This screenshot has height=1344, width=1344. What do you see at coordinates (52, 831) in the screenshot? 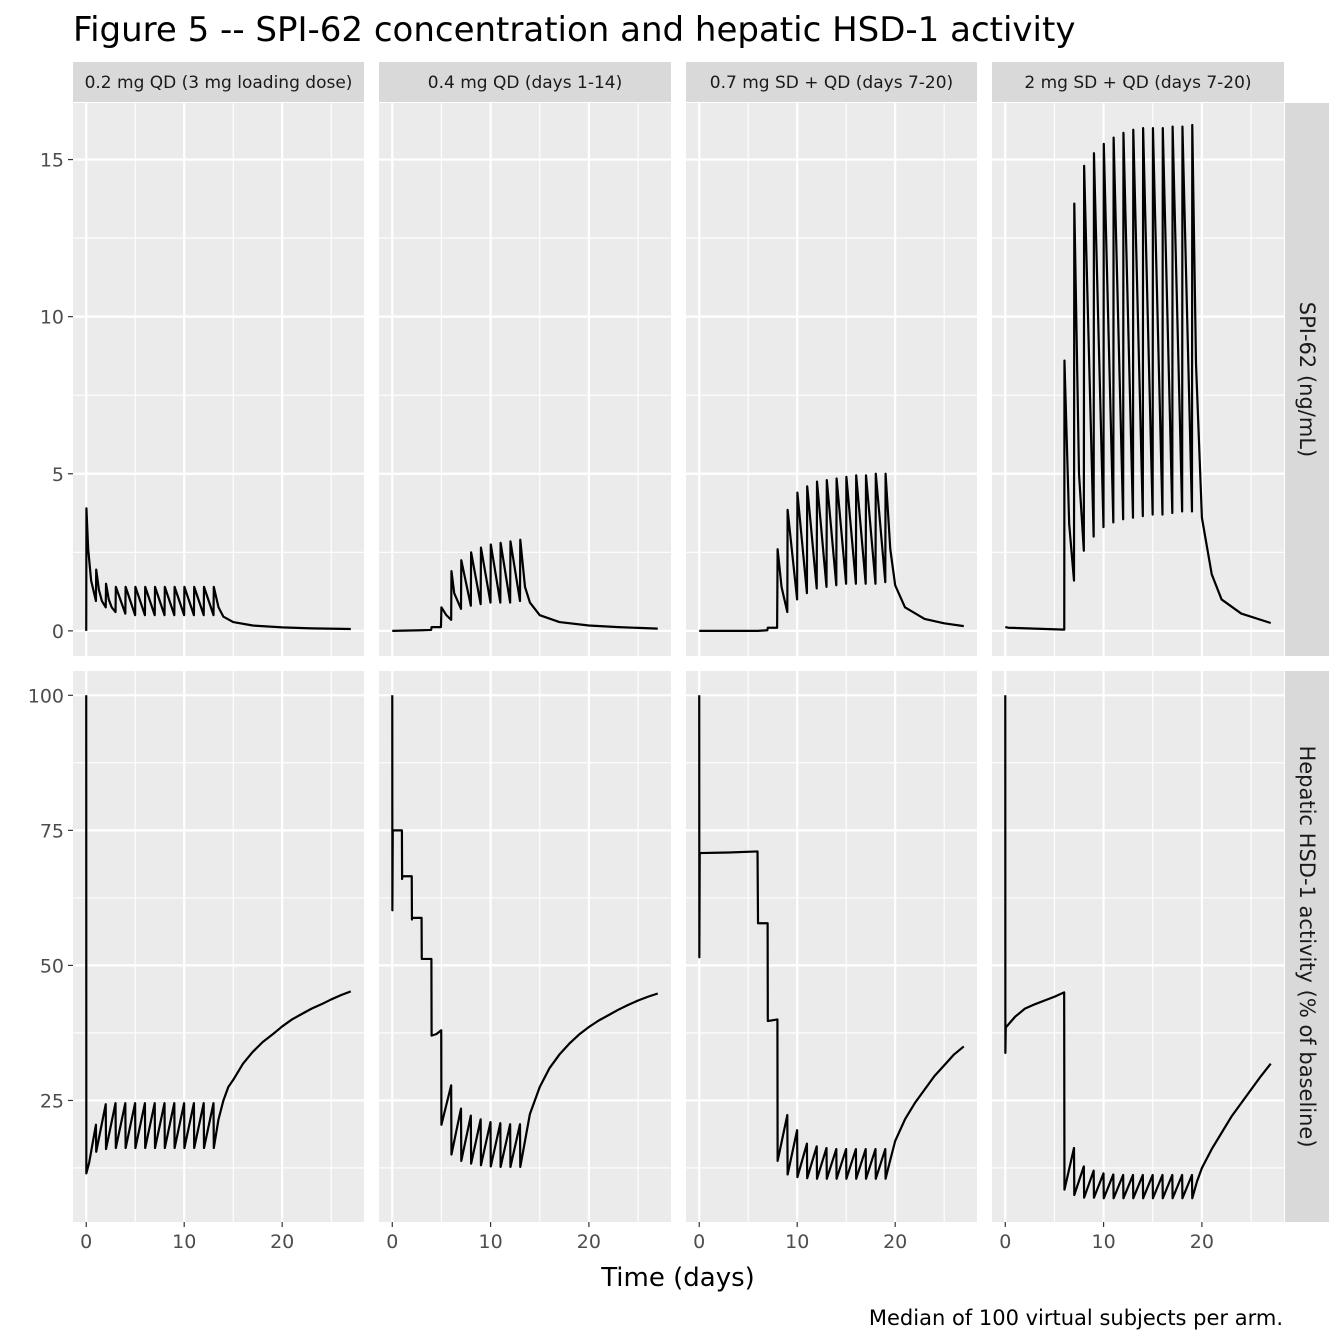
I see `y-tick-label: 75` at bounding box center [52, 831].